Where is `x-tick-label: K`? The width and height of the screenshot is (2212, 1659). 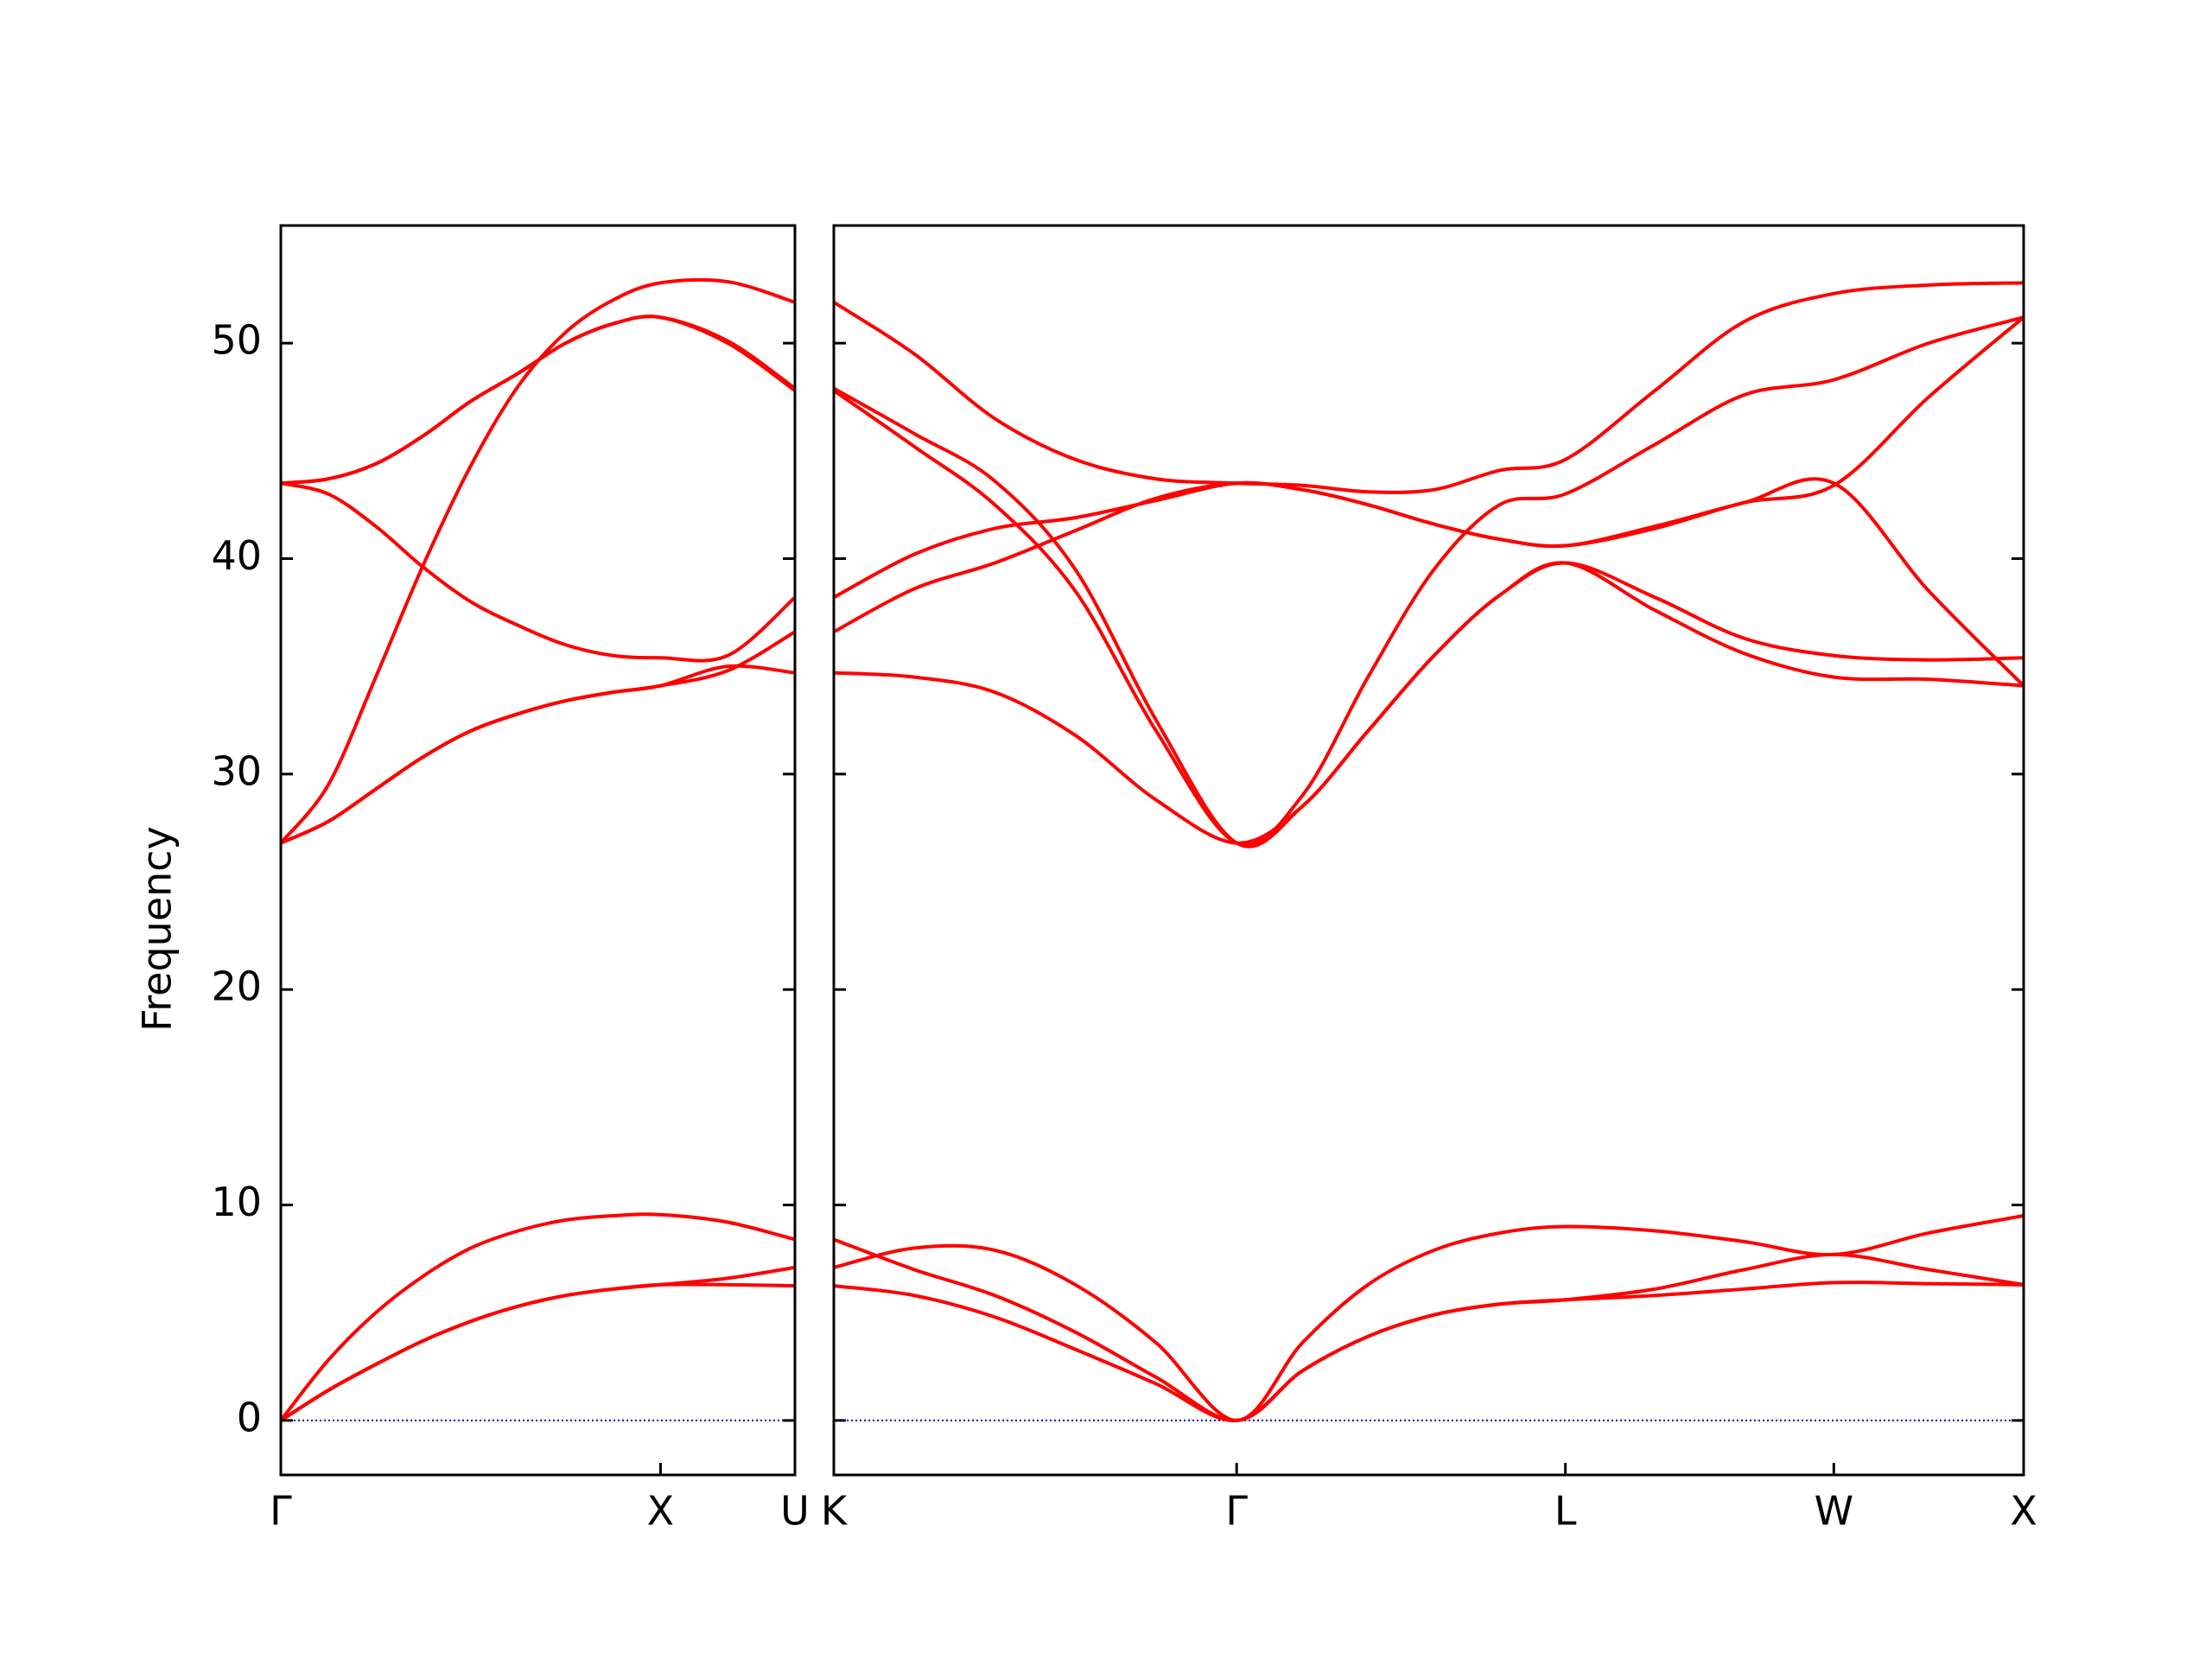
x-tick-label: K is located at coordinates (835, 1511).